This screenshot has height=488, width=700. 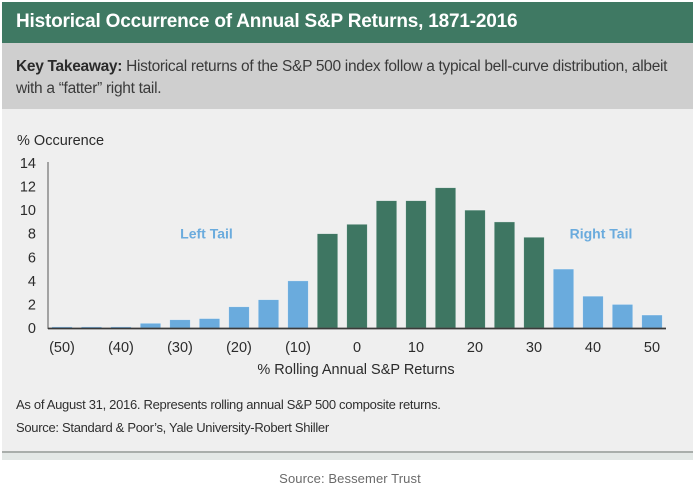 What do you see at coordinates (601, 234) in the screenshot?
I see `right-tail-label: Right Tail` at bounding box center [601, 234].